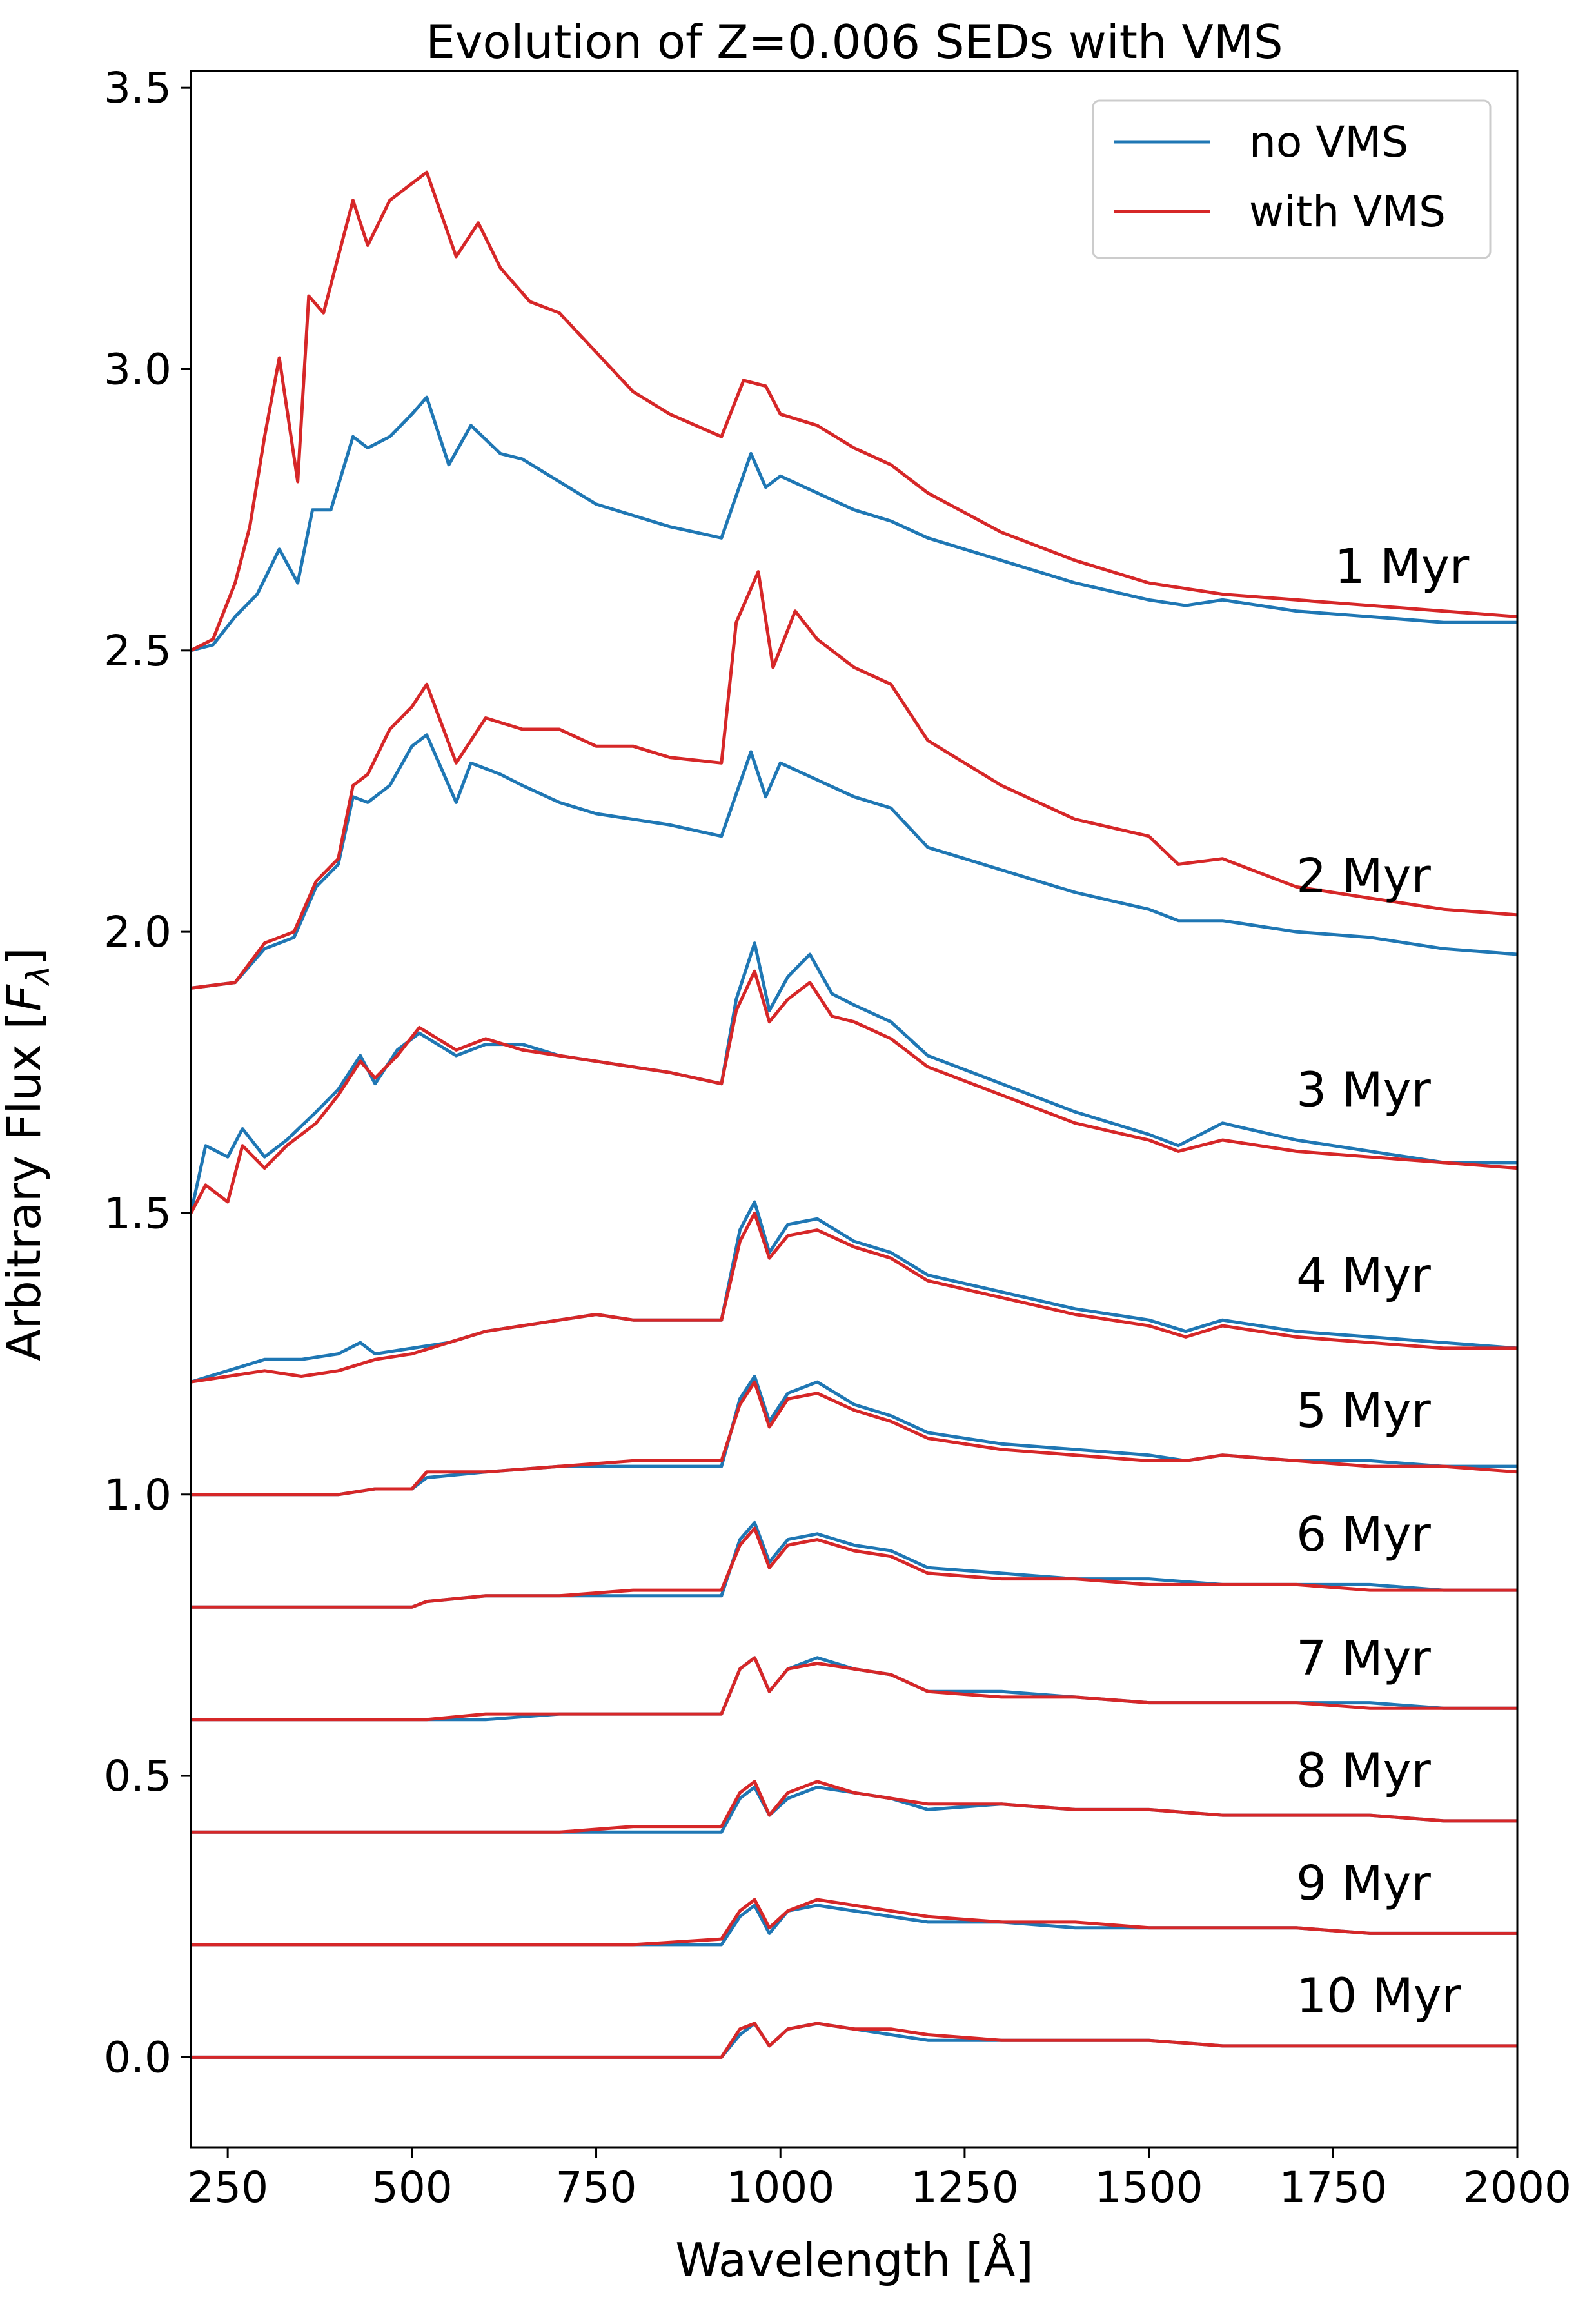  What do you see at coordinates (854, 42) in the screenshot?
I see `chart-title: Evolution of Z=0.006 SEDs with VMS` at bounding box center [854, 42].